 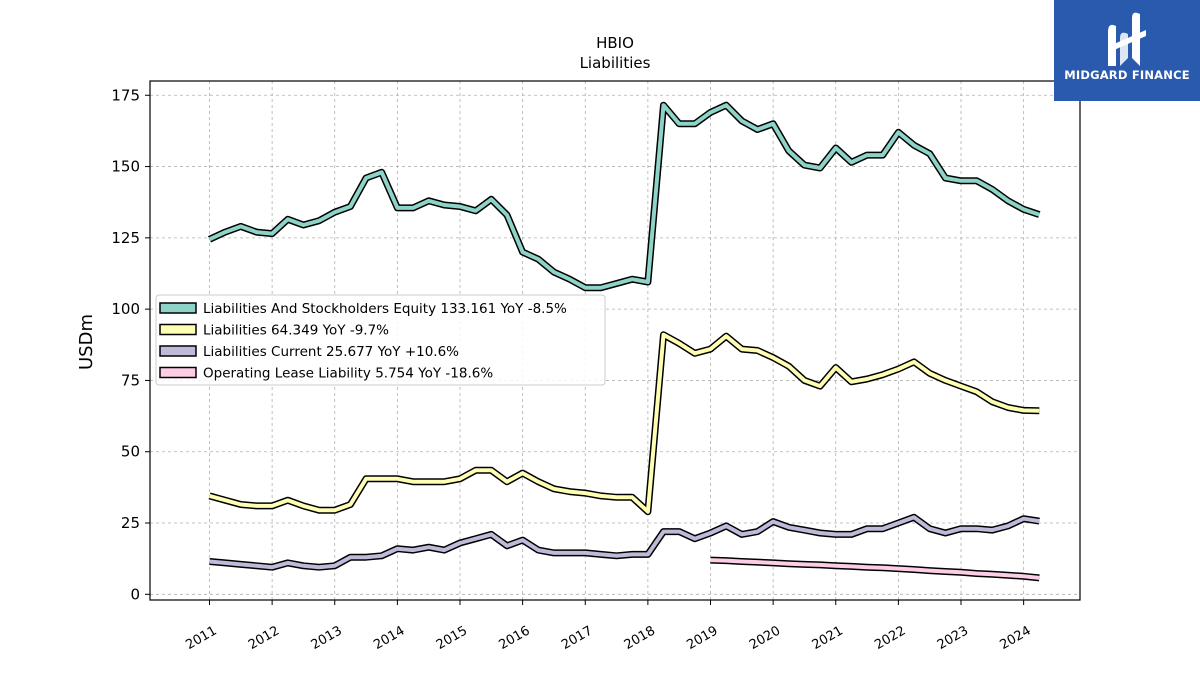 I want to click on x-tick-label: 2018, so click(x=640, y=638).